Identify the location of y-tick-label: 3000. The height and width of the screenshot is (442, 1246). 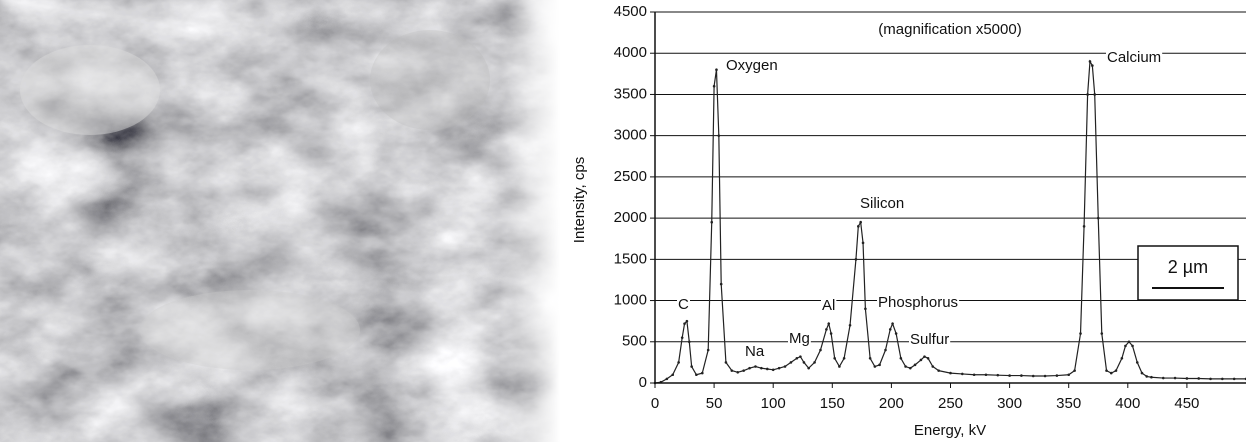
(630, 135).